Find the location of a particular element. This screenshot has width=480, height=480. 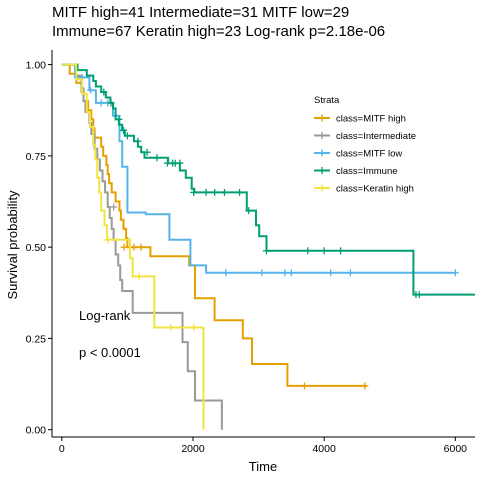

legend-item: class=Keratin high is located at coordinates (364, 189).